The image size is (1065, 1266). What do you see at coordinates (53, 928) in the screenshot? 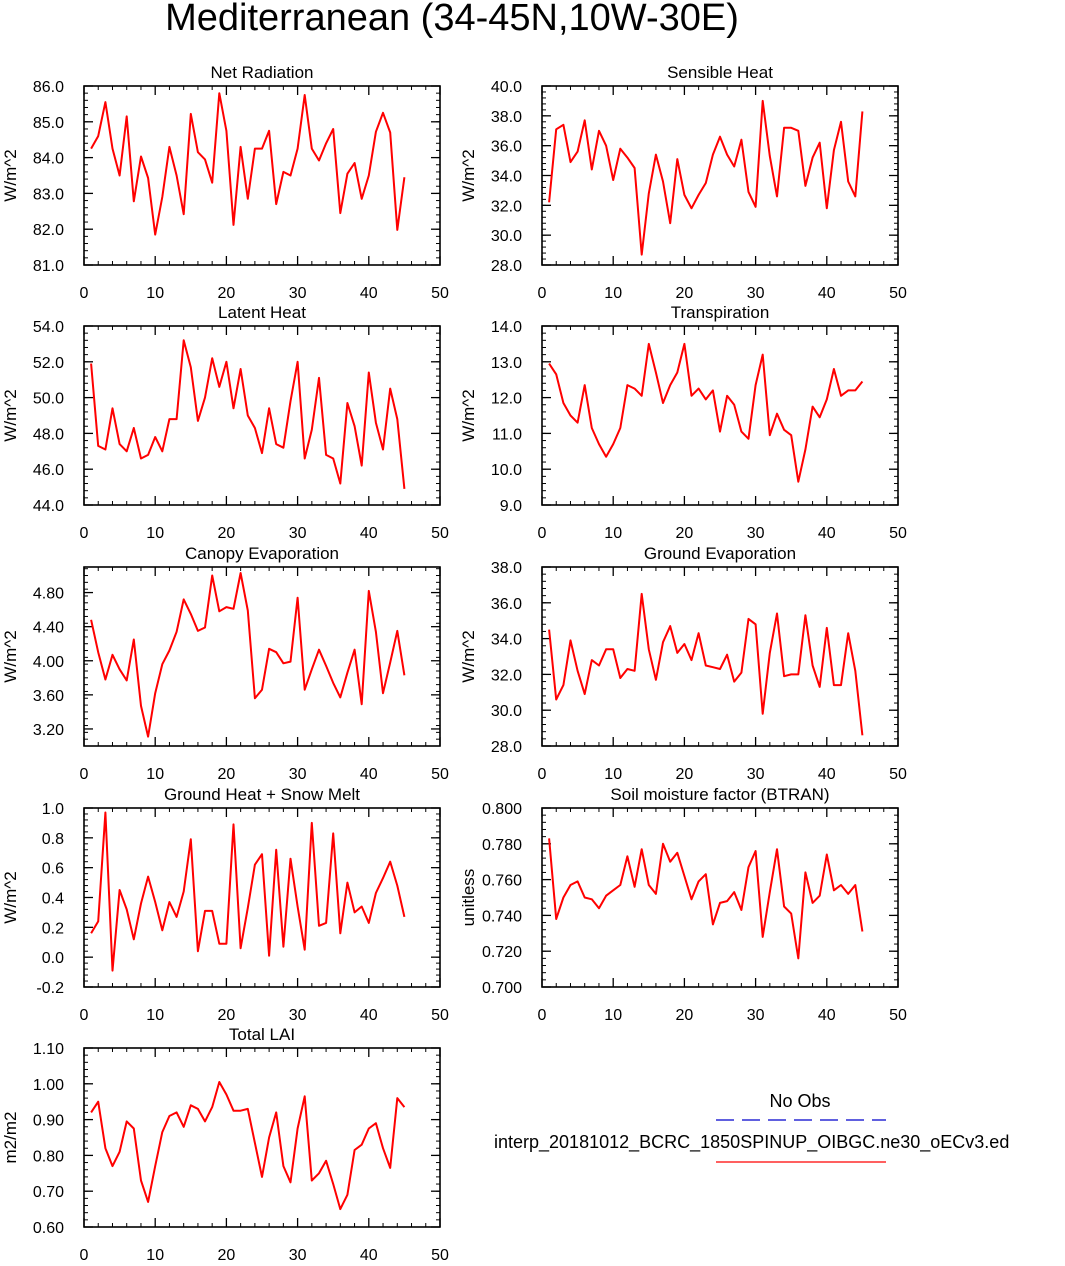
I see `y-tick-label: 0.2` at bounding box center [53, 928].